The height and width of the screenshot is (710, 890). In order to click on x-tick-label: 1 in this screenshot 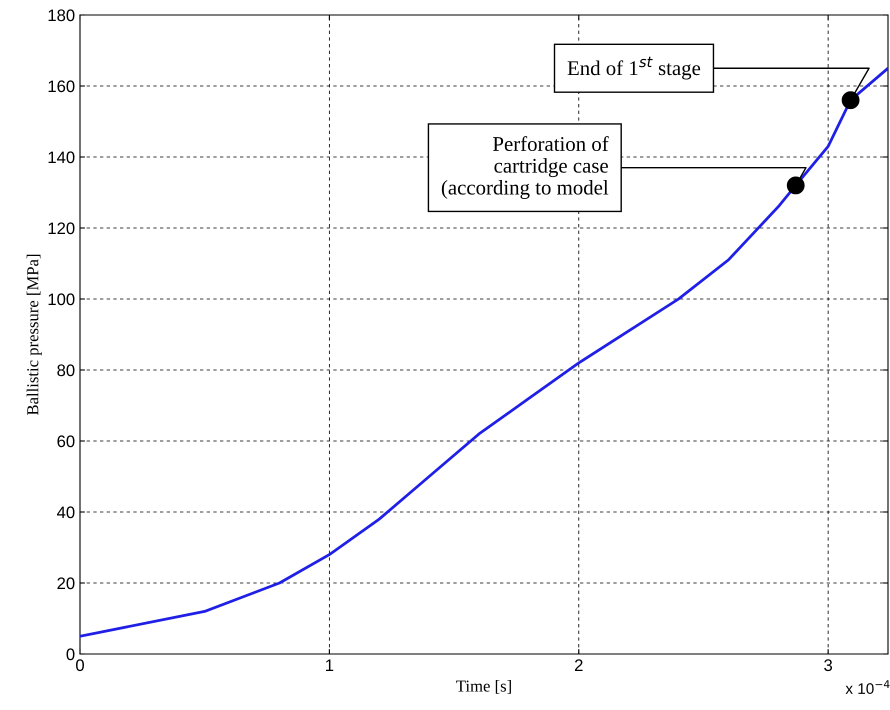, I will do `click(330, 665)`.